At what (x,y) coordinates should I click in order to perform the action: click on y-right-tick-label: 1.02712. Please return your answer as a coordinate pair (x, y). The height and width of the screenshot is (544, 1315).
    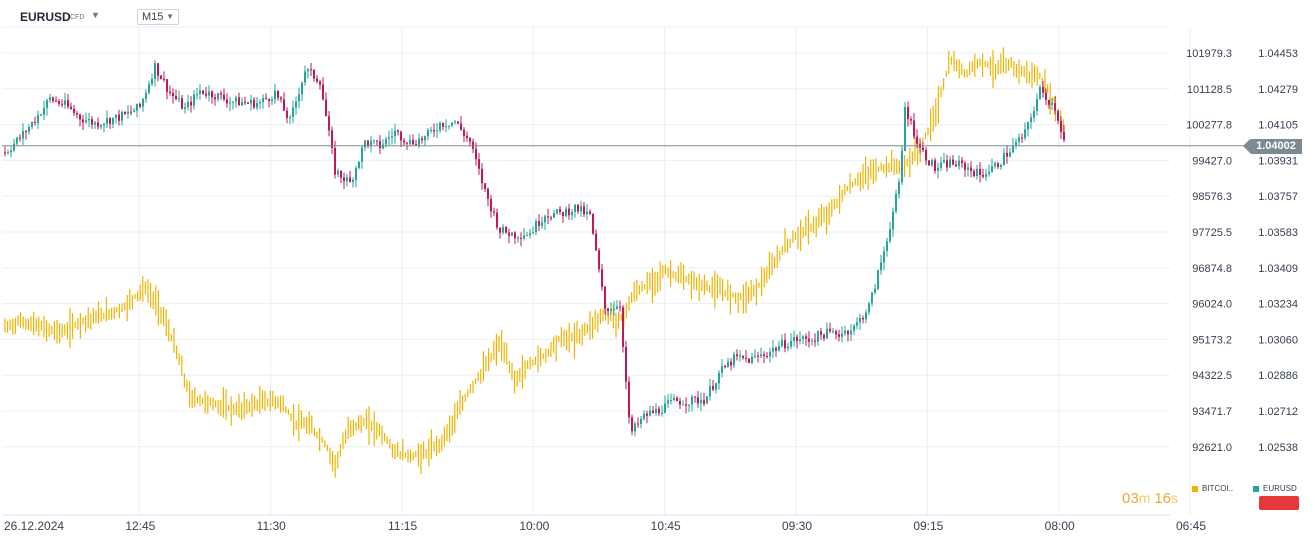
    Looking at the image, I should click on (1278, 412).